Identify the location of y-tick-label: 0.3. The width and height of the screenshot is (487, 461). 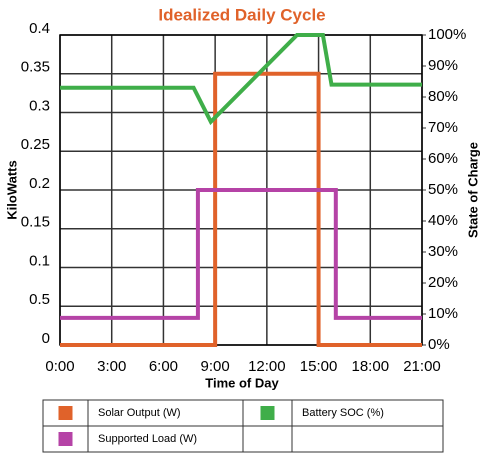
(39, 105).